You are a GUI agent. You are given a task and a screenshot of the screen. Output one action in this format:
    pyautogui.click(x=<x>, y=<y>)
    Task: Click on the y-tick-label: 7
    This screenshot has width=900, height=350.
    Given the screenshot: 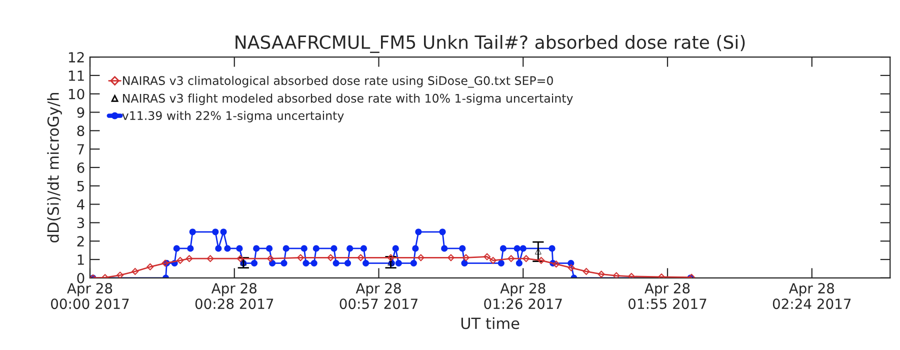 What is the action you would take?
    pyautogui.click(x=80, y=149)
    